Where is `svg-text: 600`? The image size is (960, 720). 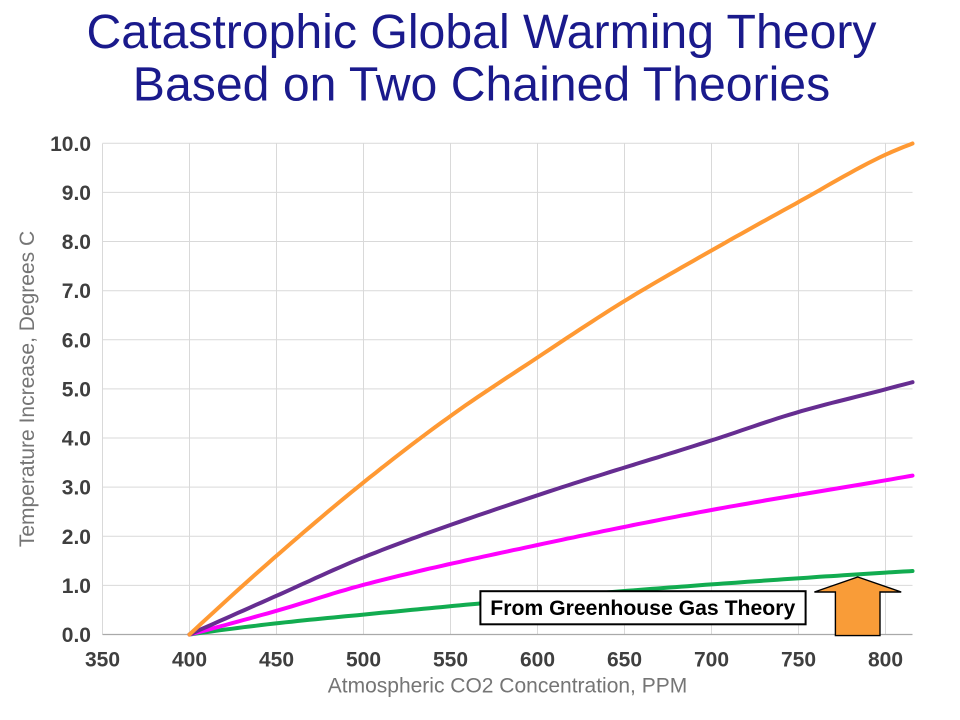 svg-text: 600 is located at coordinates (537, 660).